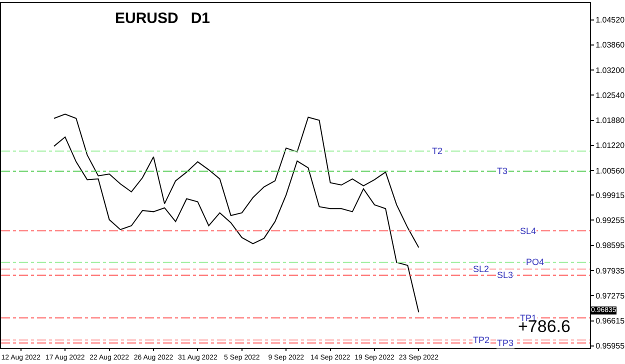  Describe the element at coordinates (610, 195) in the screenshot. I see `y-tick-label: 0.99915` at that location.